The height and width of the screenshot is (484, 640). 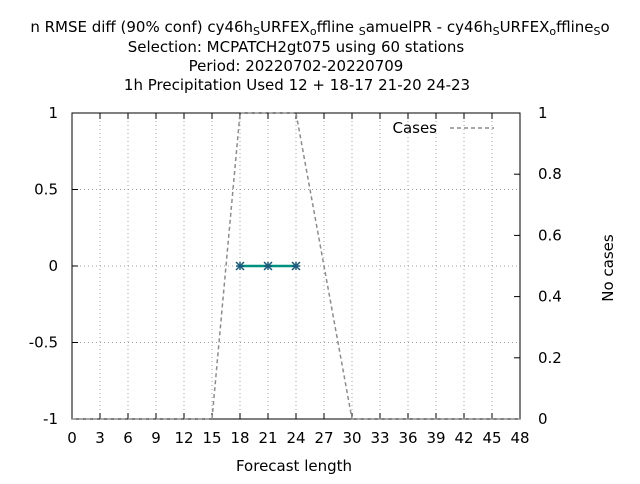 I want to click on x-tick-label: 3, so click(x=100, y=438).